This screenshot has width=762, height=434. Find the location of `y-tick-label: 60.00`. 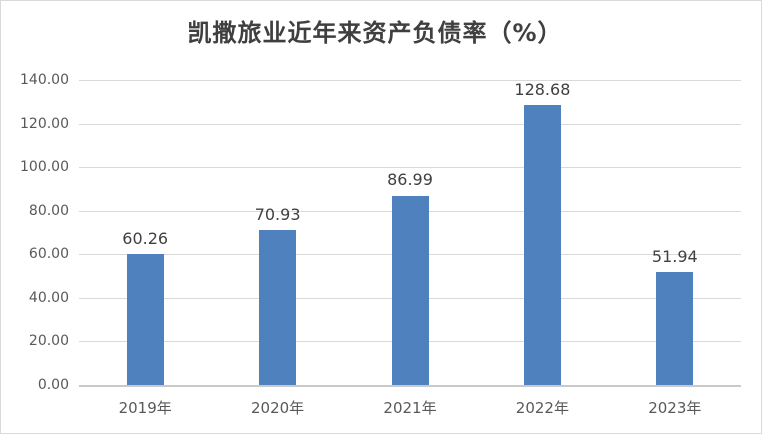

y-tick-label: 60.00 is located at coordinates (48, 254).